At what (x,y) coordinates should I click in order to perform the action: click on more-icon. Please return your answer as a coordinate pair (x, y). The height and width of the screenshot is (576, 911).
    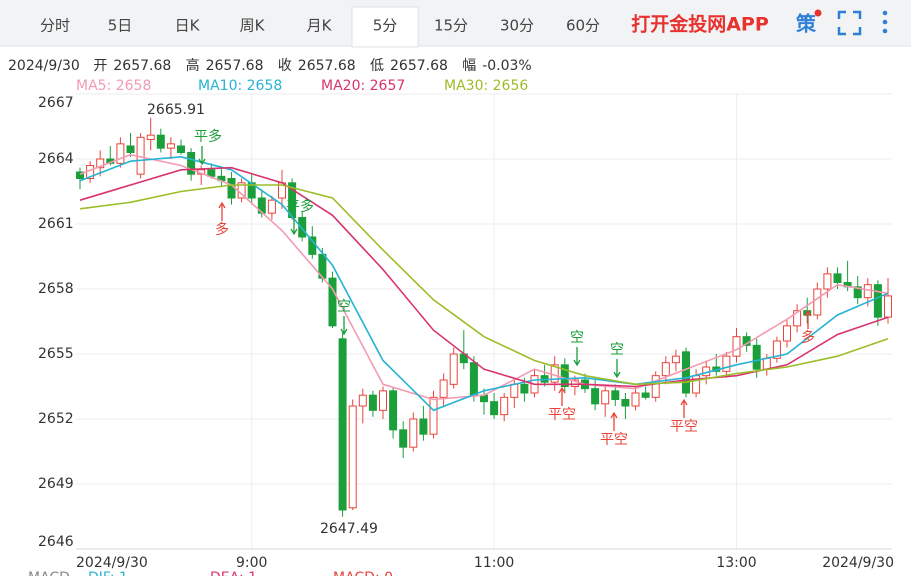
    Looking at the image, I should click on (885, 22).